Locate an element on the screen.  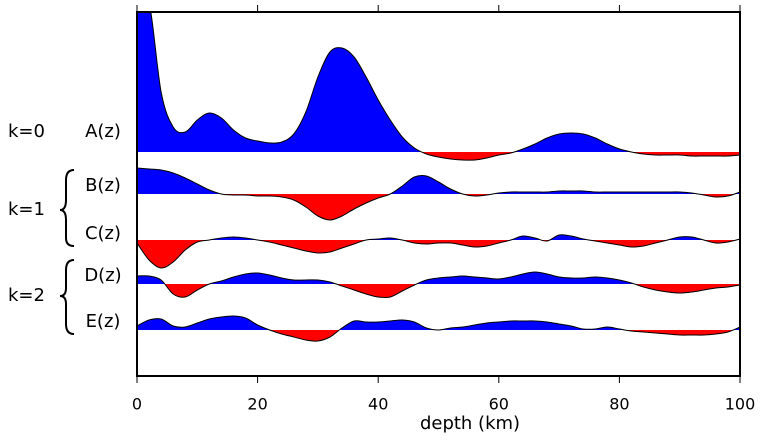
trace-label: A(z) is located at coordinates (103, 131).